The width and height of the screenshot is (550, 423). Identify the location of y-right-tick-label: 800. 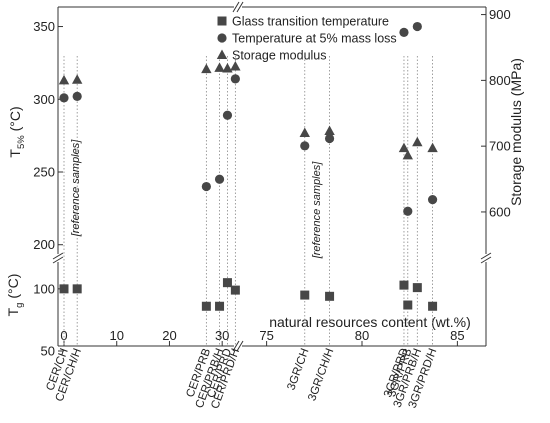
(500, 80).